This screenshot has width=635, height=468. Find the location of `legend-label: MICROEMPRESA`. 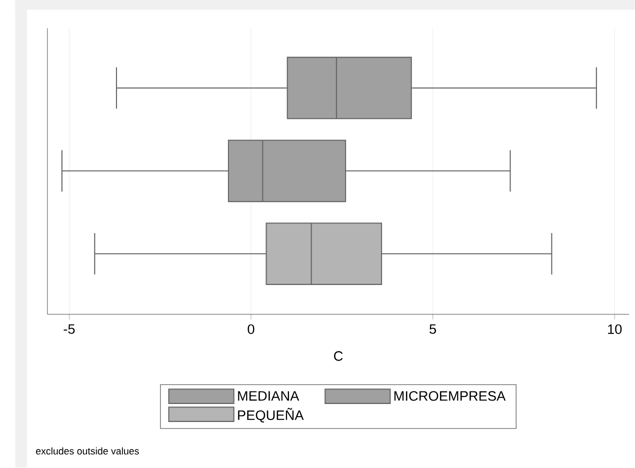

legend-label: MICROEMPRESA is located at coordinates (450, 396).